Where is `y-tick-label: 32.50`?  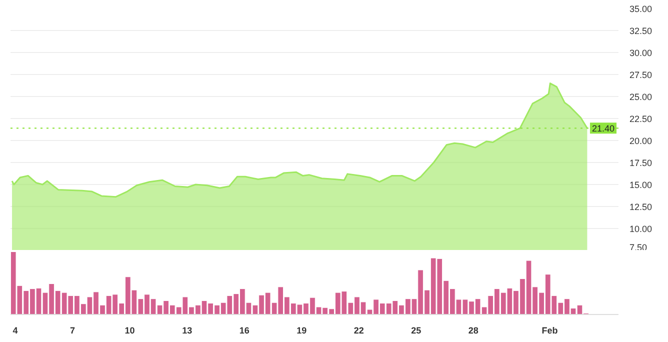
y-tick-label: 32.50 is located at coordinates (641, 31).